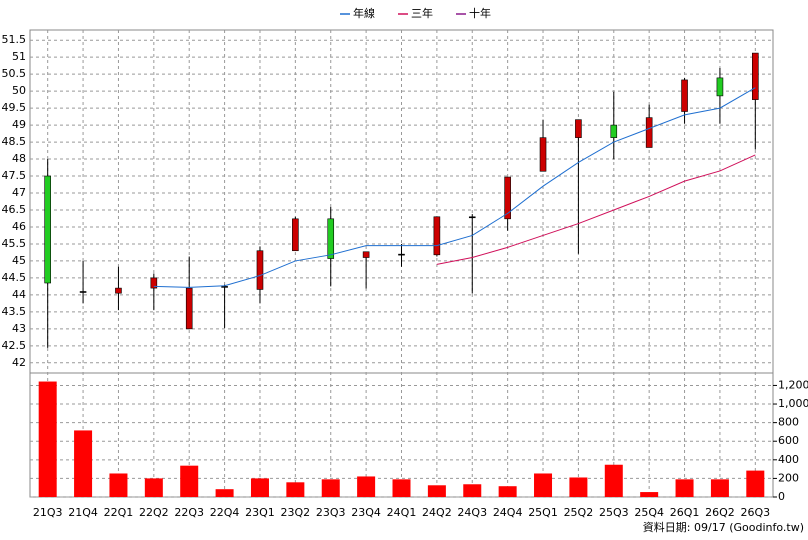 Image resolution: width=808 pixels, height=540 pixels. What do you see at coordinates (19, 90) in the screenshot?
I see `y-tick-label: 50` at bounding box center [19, 90].